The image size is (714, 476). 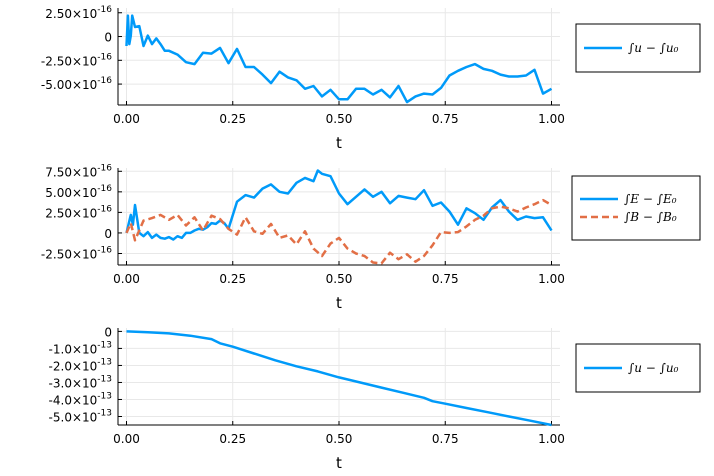 I want to click on y-tick-label: -1.0×10⁻¹³, so click(x=80, y=348).